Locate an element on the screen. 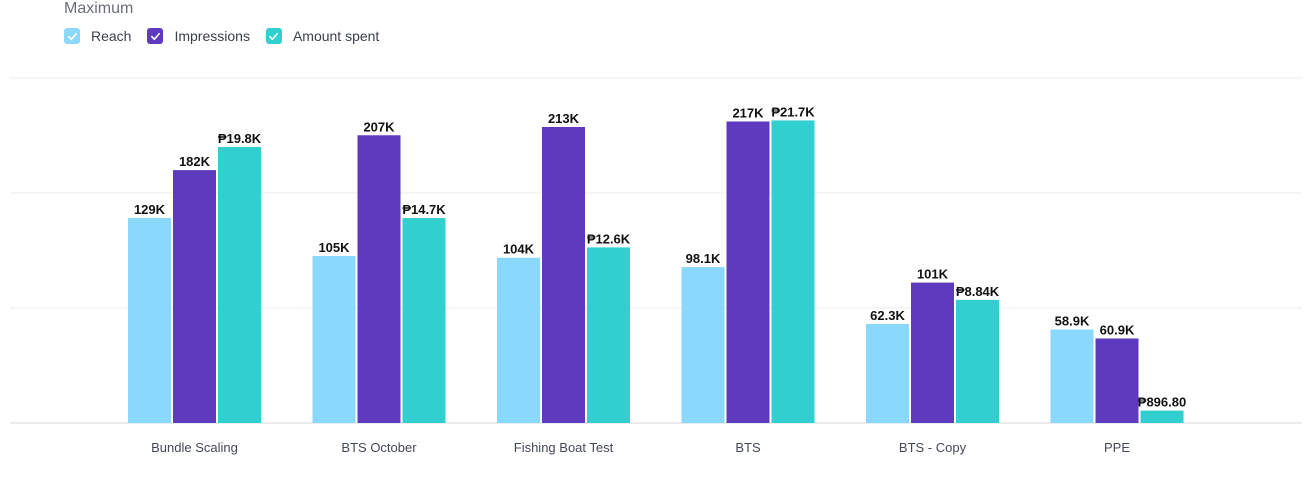  data-label: ₱19.8K is located at coordinates (240, 138).